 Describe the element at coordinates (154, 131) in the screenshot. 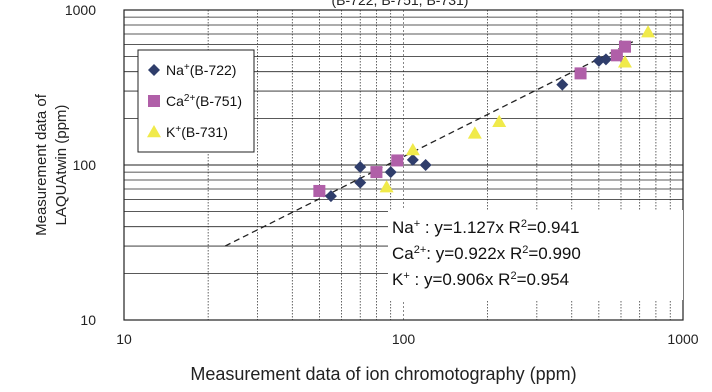

I see `legend-marker-k` at that location.